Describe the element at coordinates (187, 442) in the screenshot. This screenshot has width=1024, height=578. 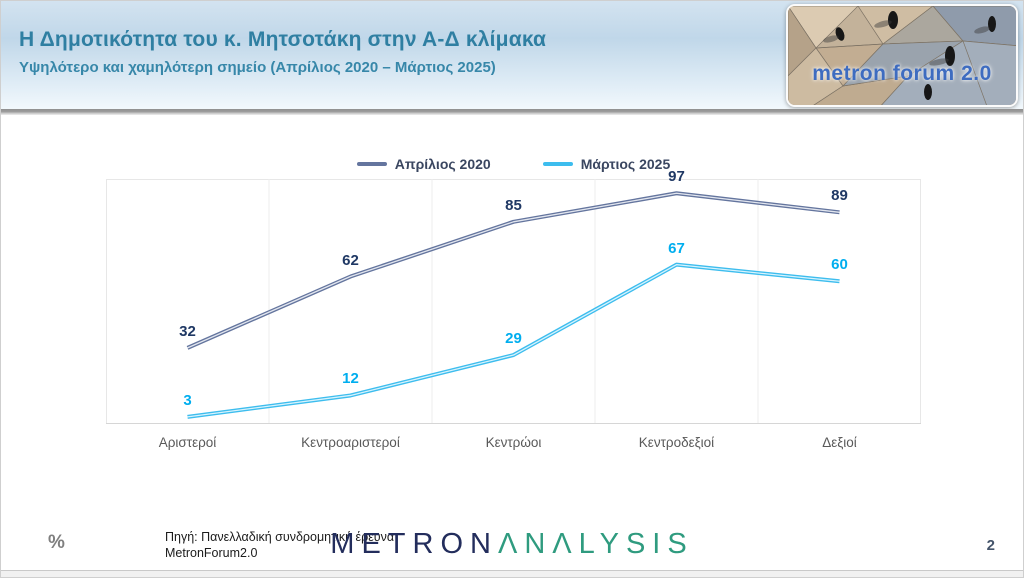
I see `x-axis-label: Αριστεροί` at that location.